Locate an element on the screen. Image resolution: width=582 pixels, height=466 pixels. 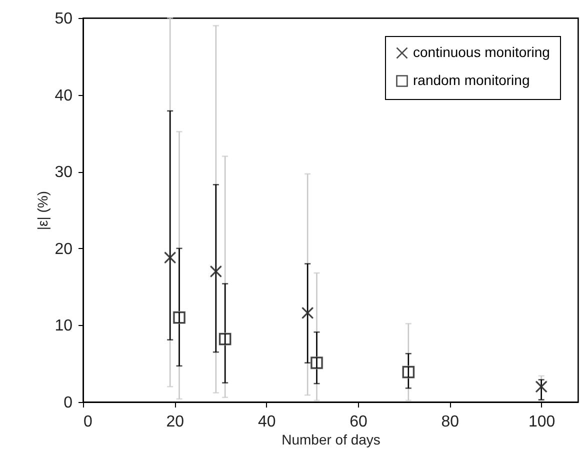
x-tick-label: 20 is located at coordinates (175, 422).